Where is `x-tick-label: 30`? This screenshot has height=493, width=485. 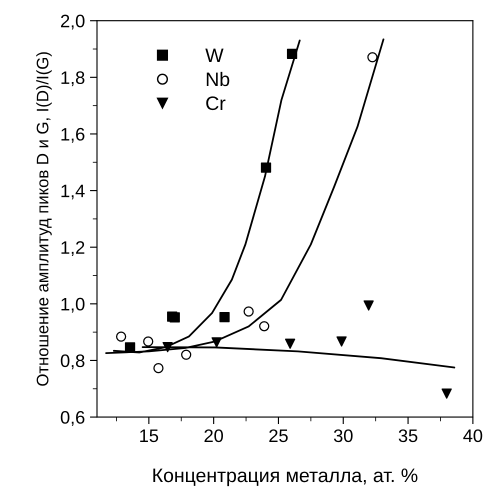 x-tick-label: 30 is located at coordinates (343, 435).